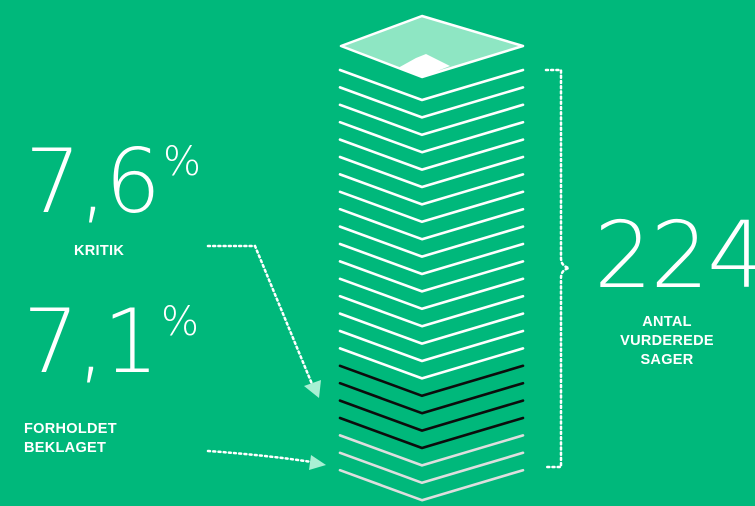 The width and height of the screenshot is (755, 506). What do you see at coordinates (667, 360) in the screenshot?
I see `total-label-line: SAGER` at bounding box center [667, 360].